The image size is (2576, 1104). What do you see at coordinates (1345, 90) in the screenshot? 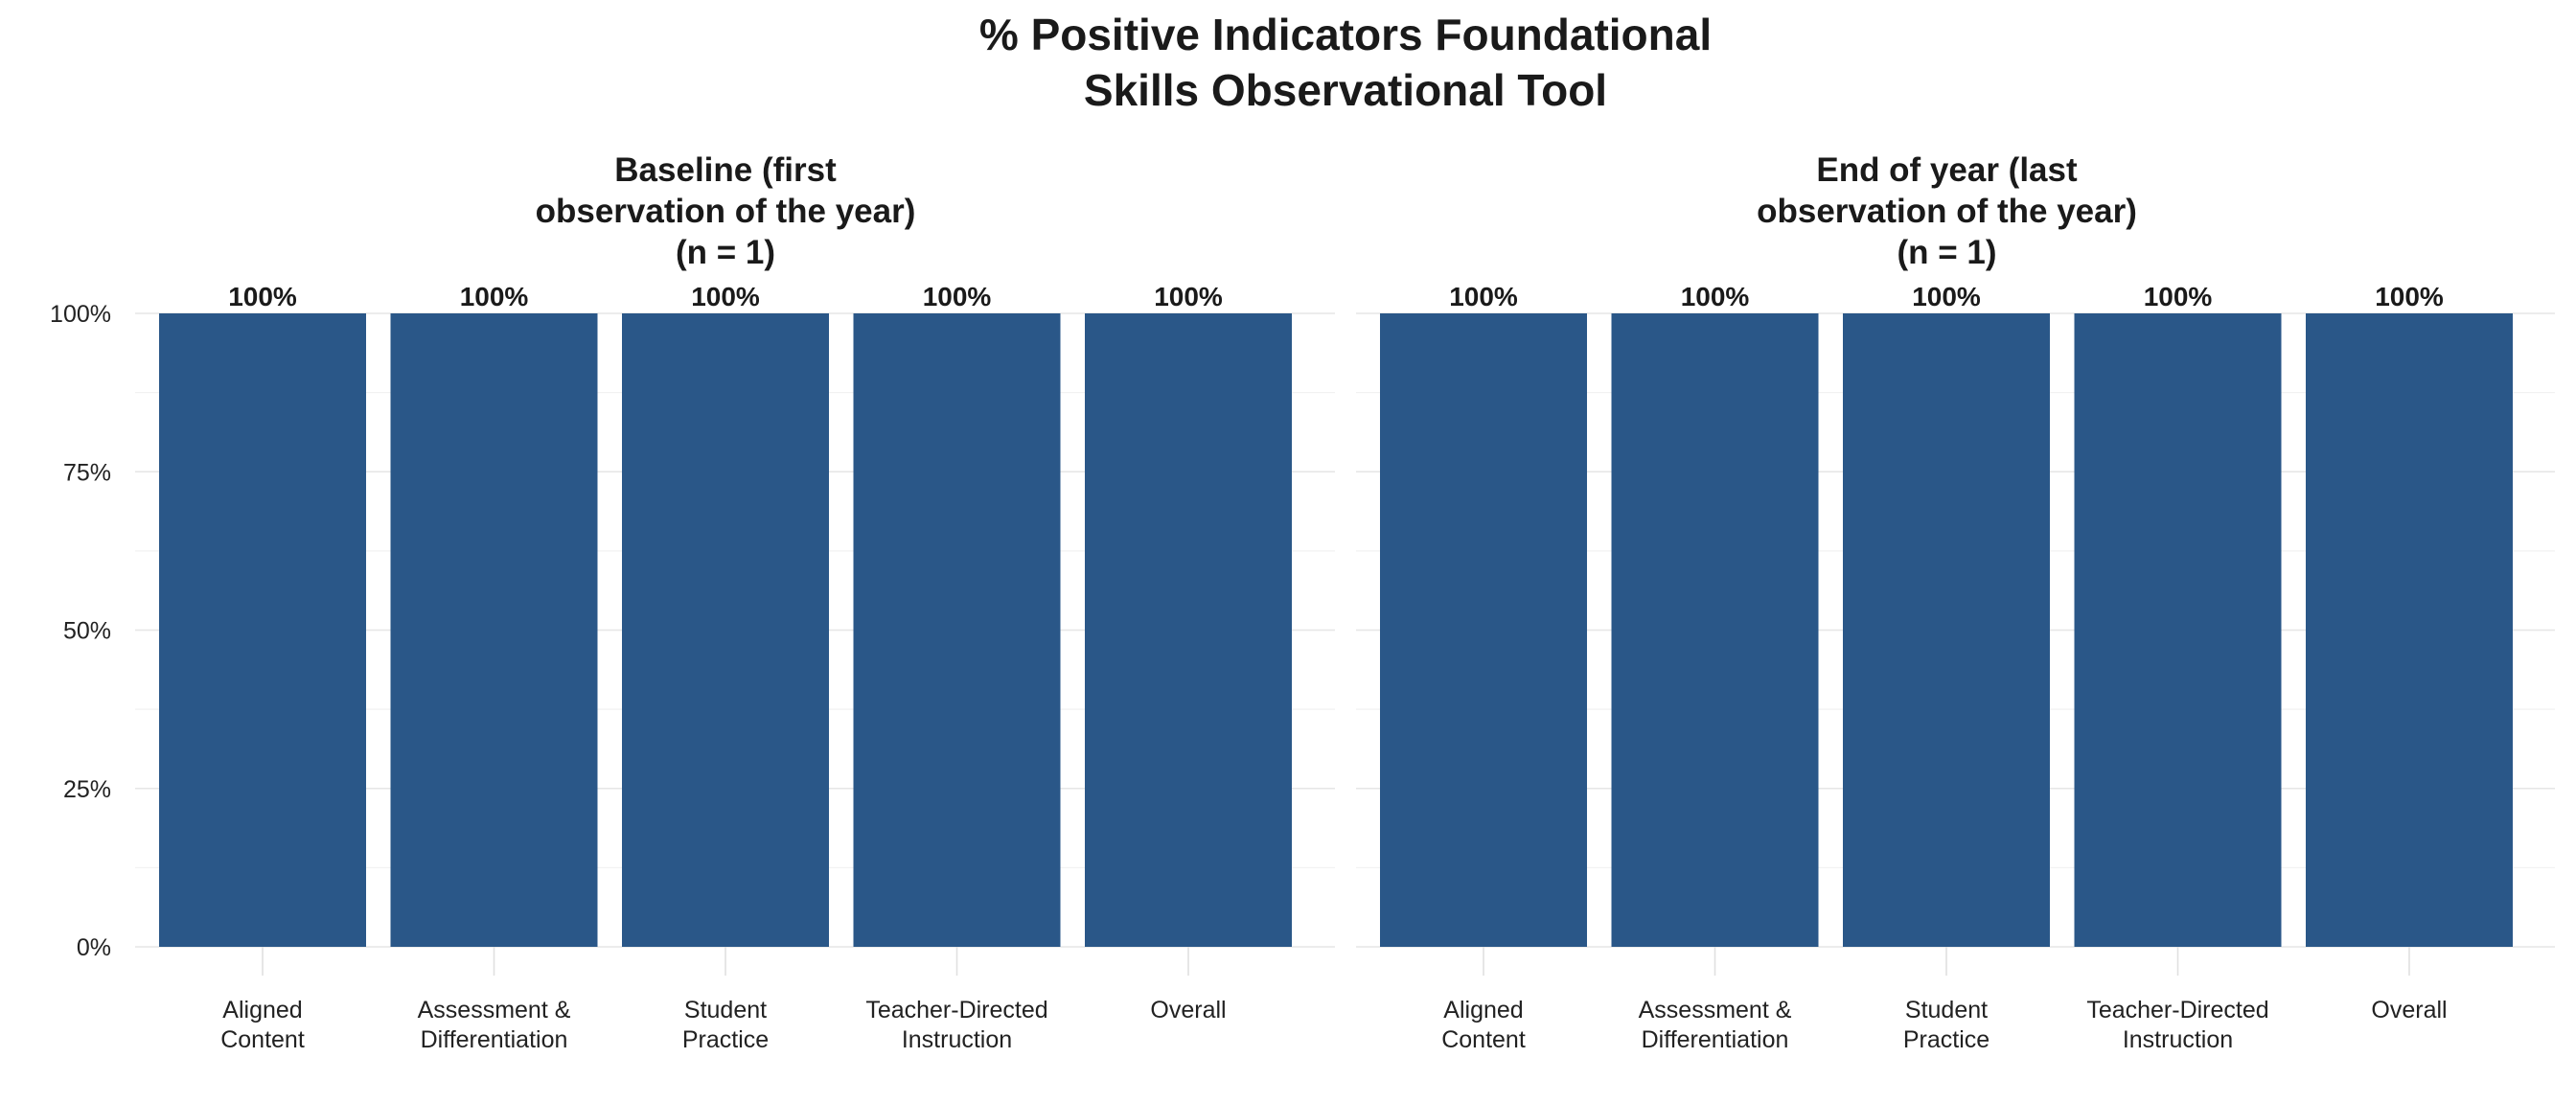
I see `chart-title-line: Skills Observational Tool` at bounding box center [1345, 90].